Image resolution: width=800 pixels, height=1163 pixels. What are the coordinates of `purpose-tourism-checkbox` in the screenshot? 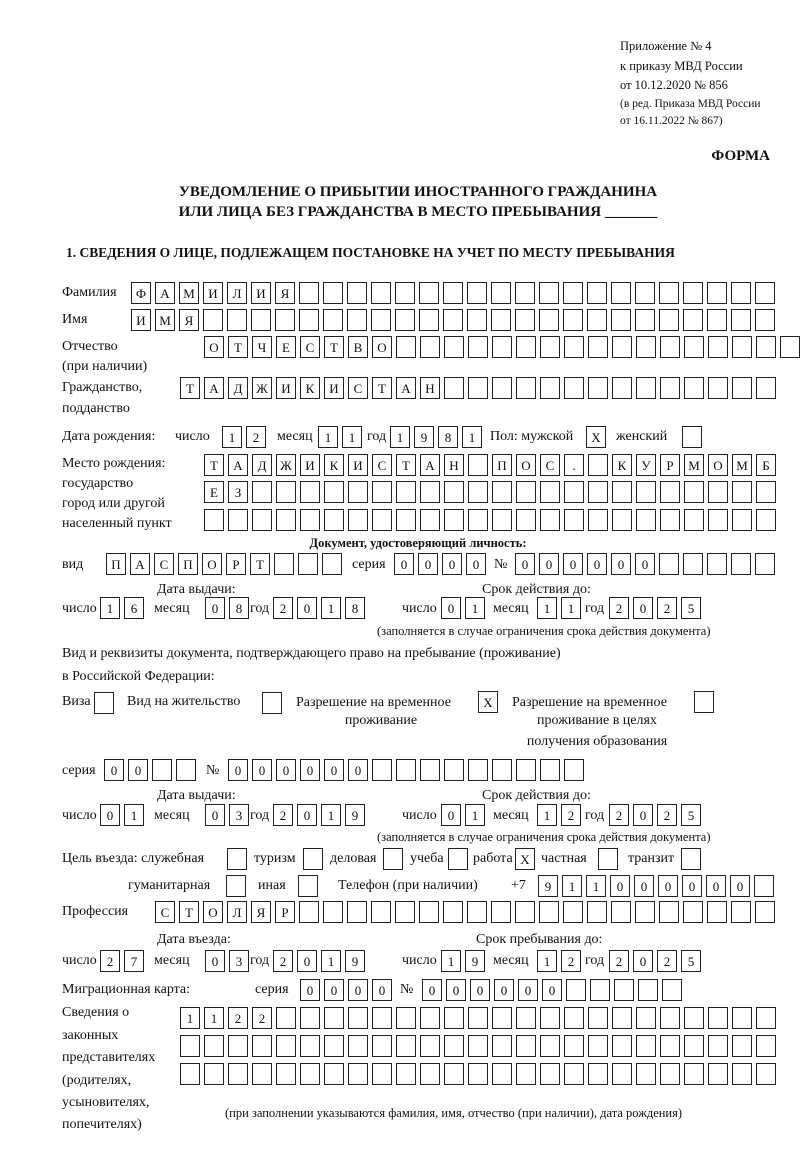 It's located at (313, 859).